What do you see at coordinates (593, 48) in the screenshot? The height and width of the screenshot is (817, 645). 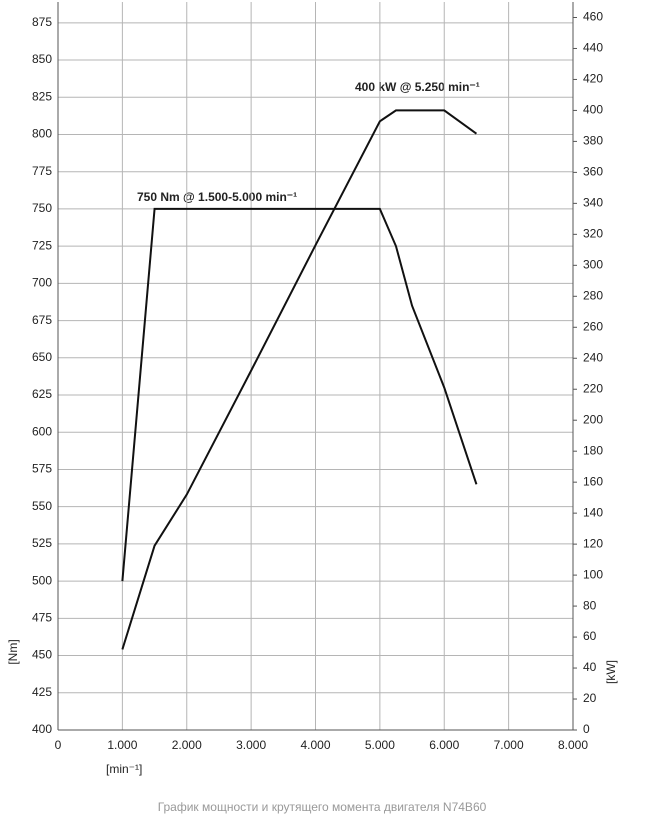 I see `y2-tick-label: 440` at bounding box center [593, 48].